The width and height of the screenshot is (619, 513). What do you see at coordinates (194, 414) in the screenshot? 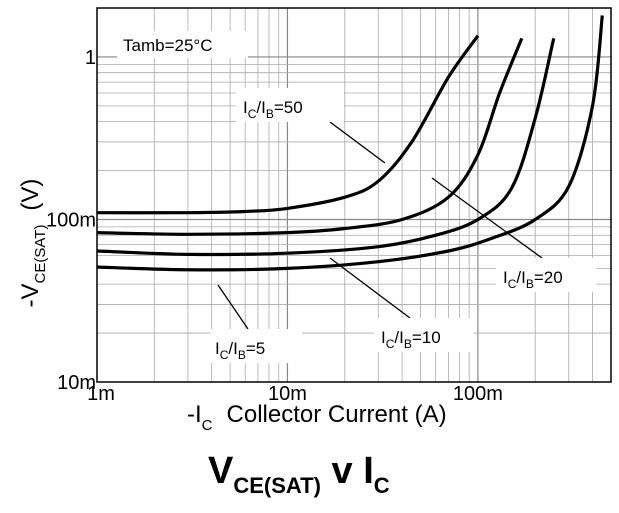
I see `x-axis-label-prefix: -I` at bounding box center [194, 414].